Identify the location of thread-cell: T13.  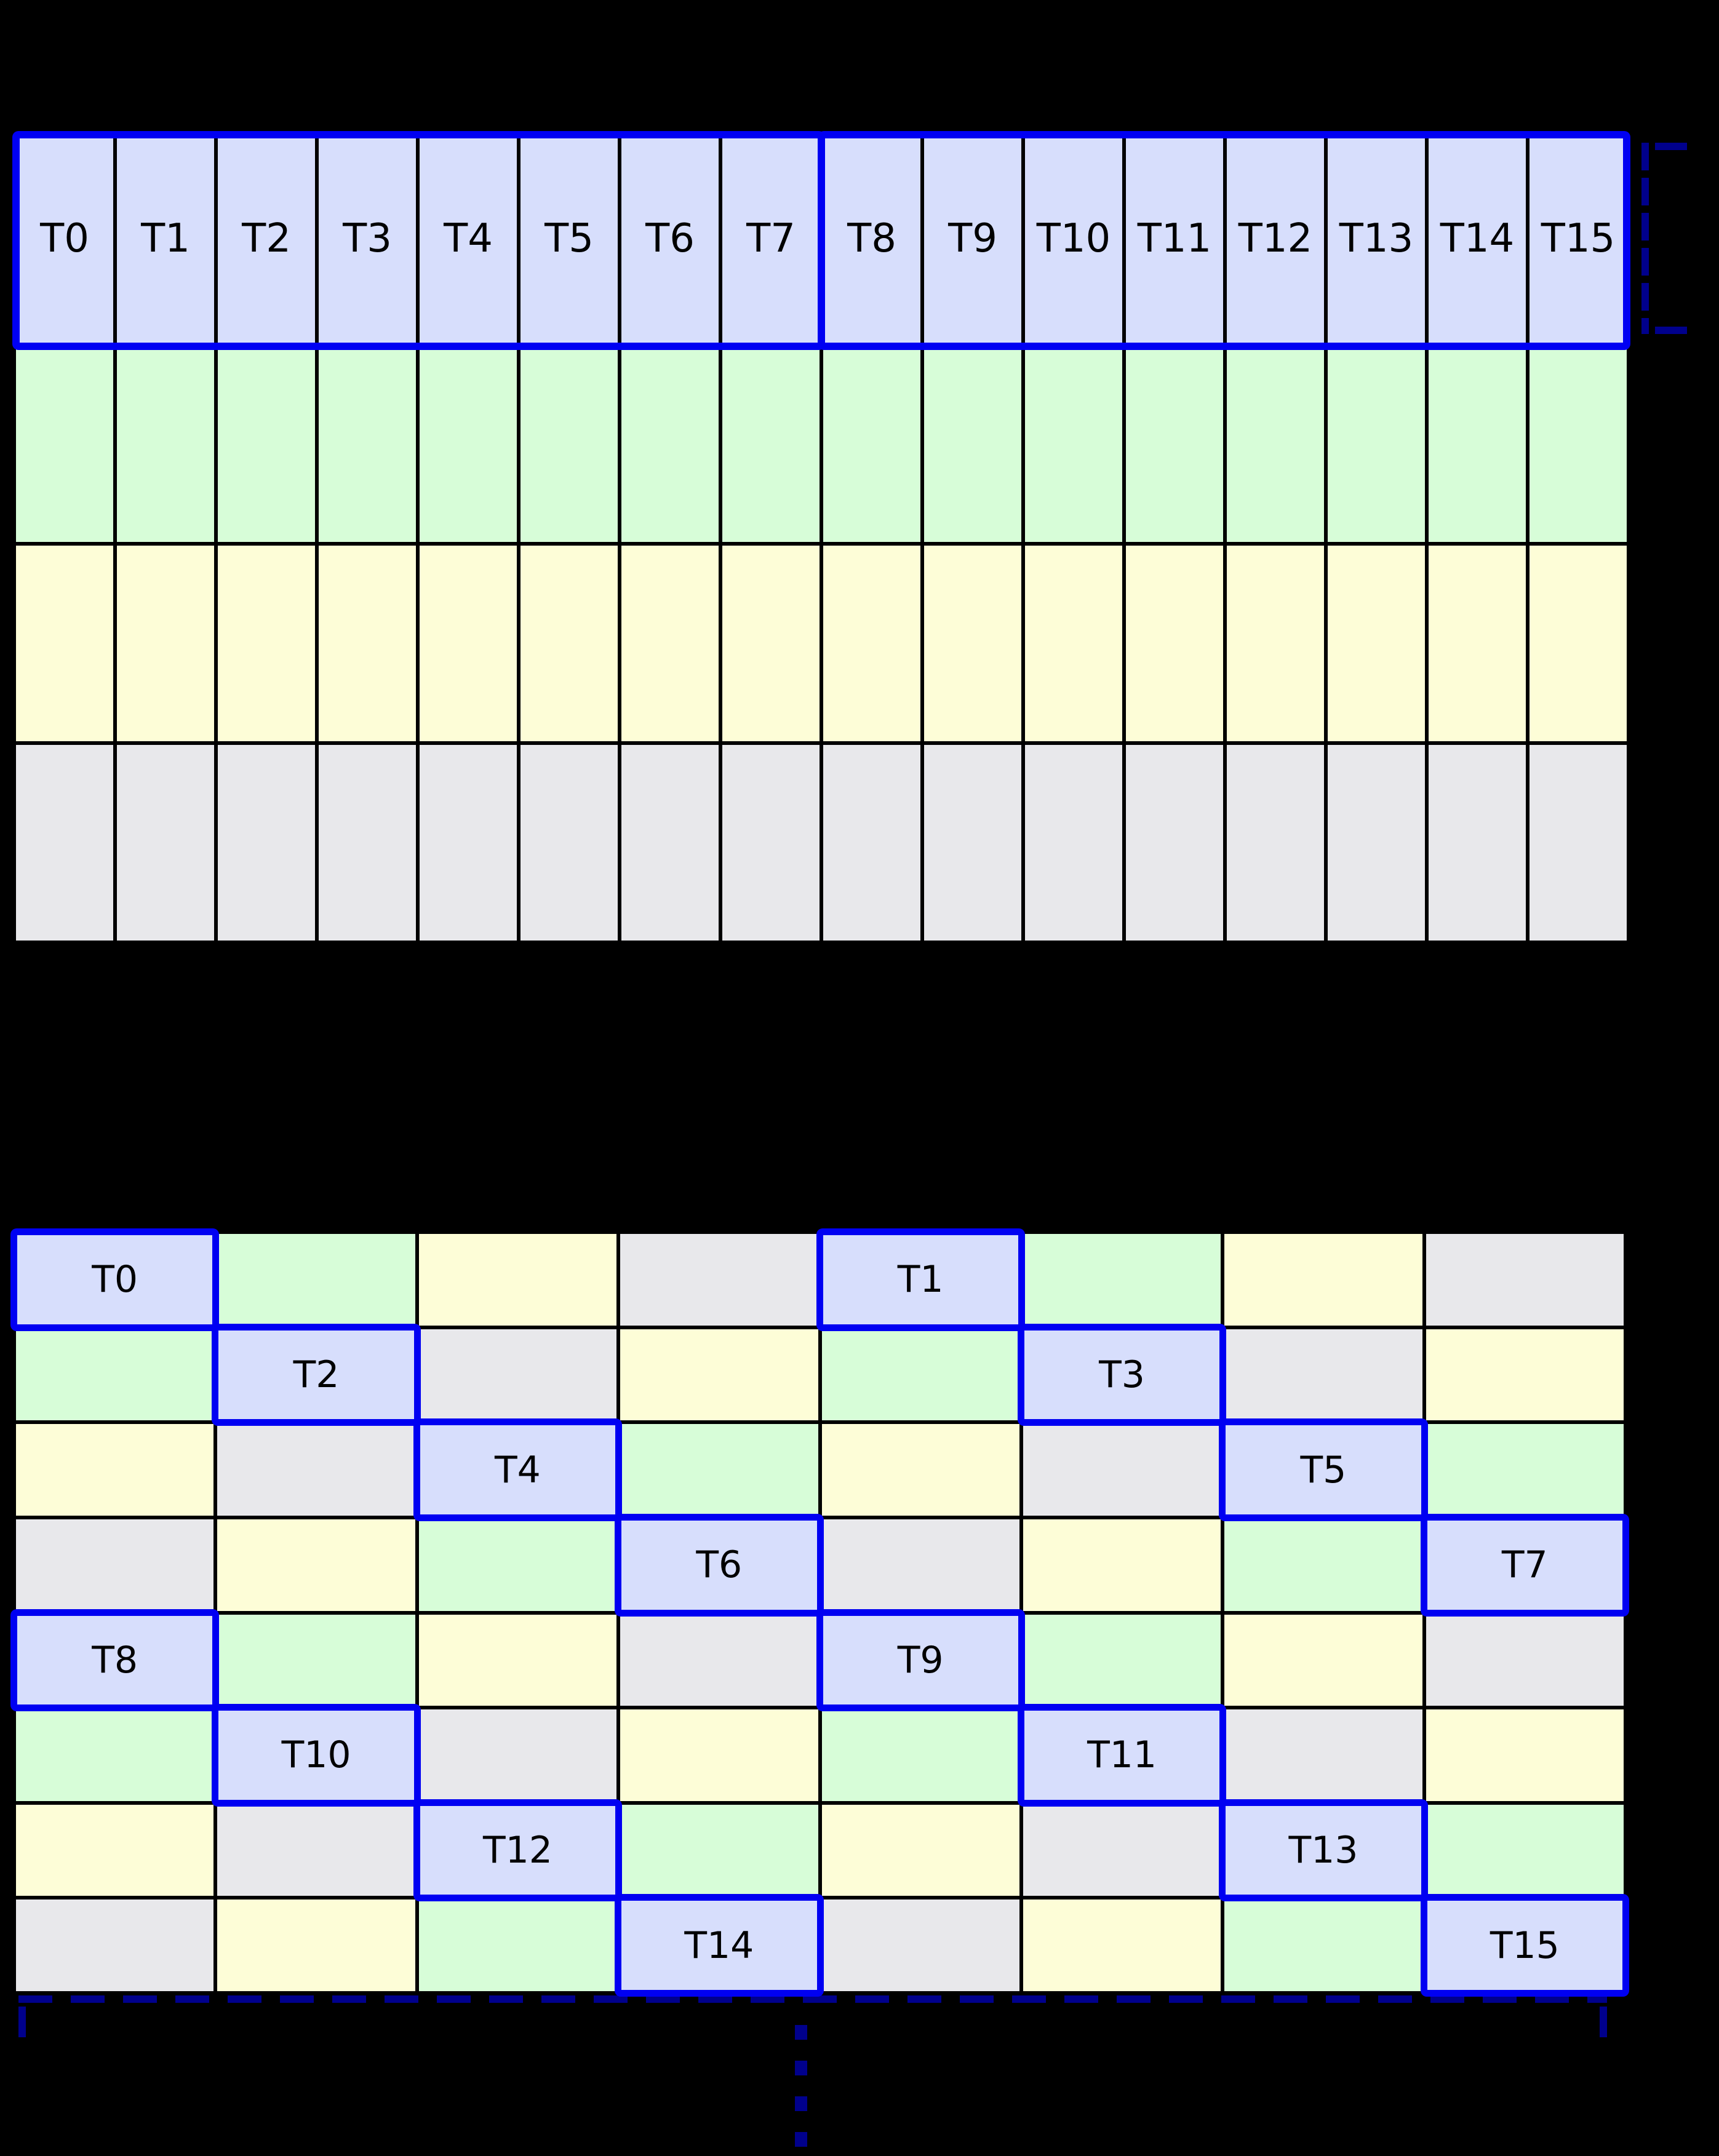
(1323, 1850).